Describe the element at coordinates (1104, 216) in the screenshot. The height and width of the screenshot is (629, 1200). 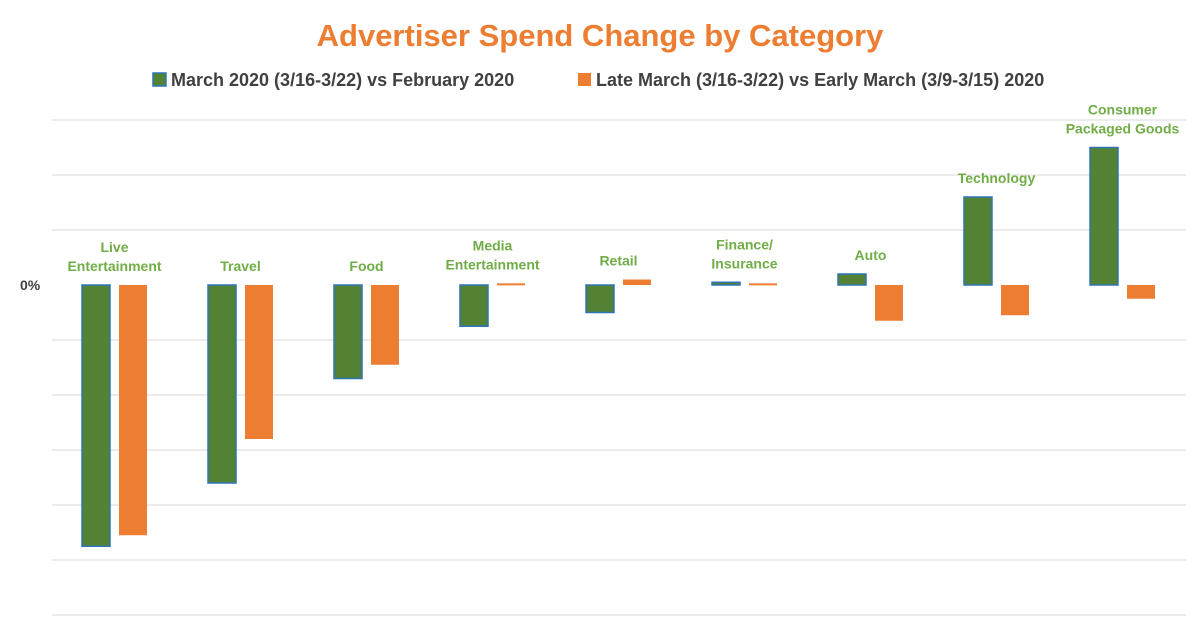
I see `bar-series-1-consumer-packaged-goods` at that location.